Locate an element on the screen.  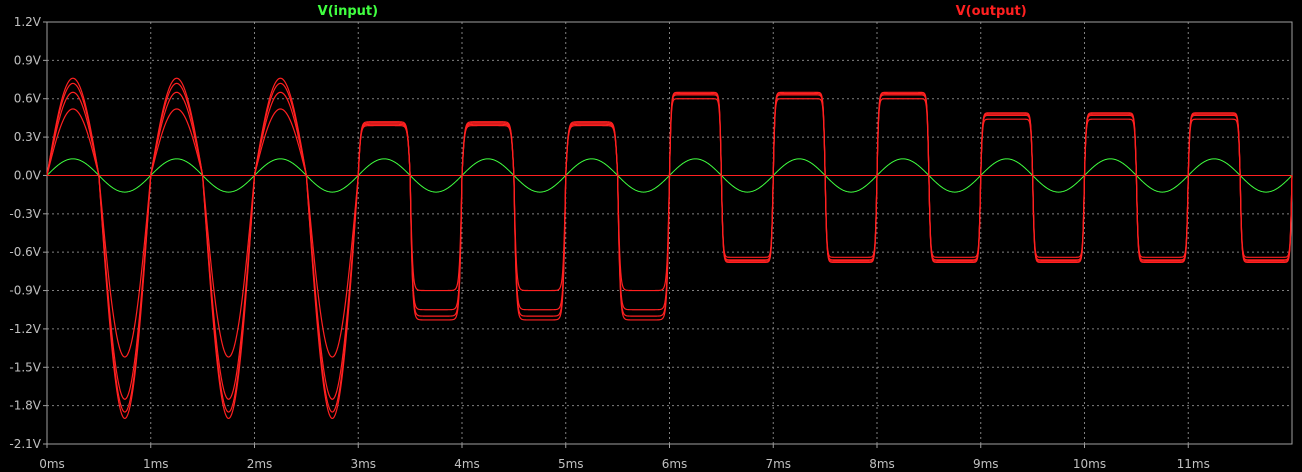
y-tick-label: -2.1V is located at coordinates (25, 444).